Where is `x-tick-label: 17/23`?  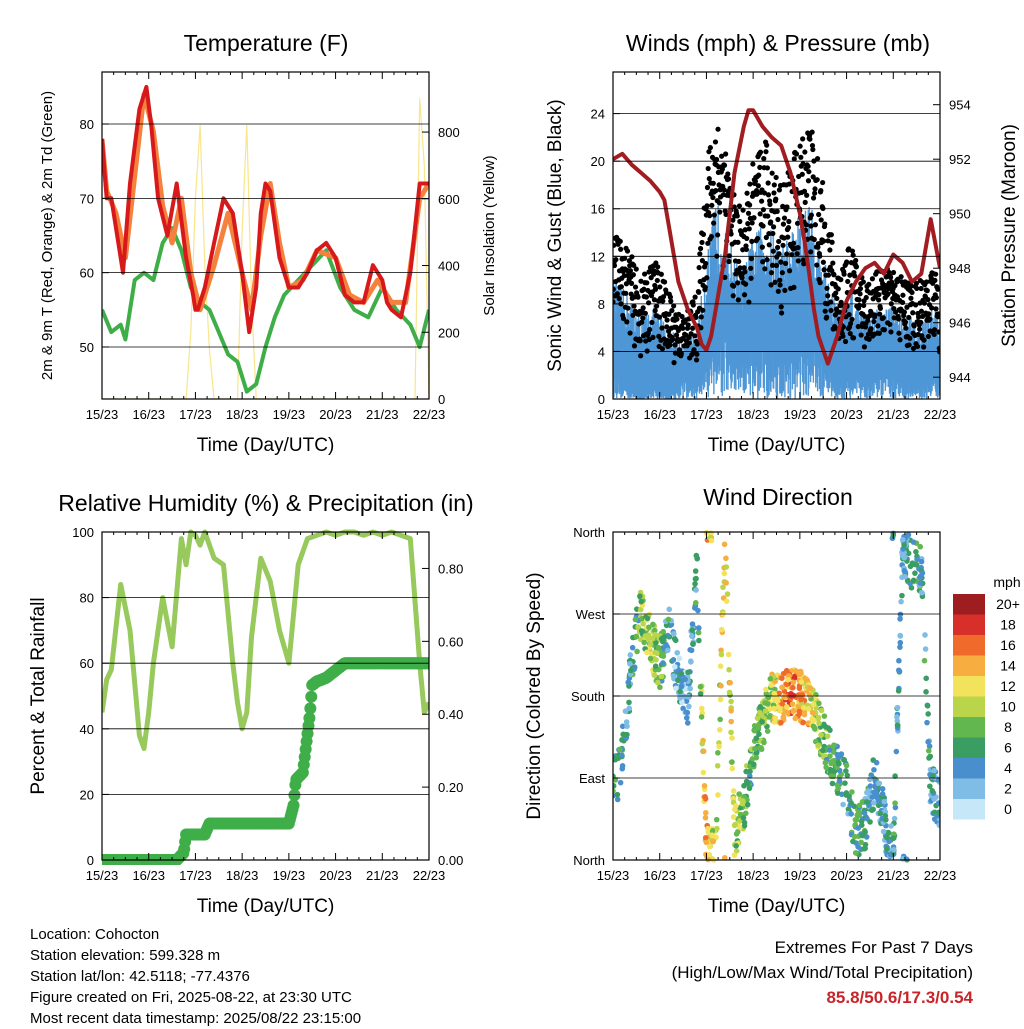 x-tick-label: 17/23 is located at coordinates (706, 875).